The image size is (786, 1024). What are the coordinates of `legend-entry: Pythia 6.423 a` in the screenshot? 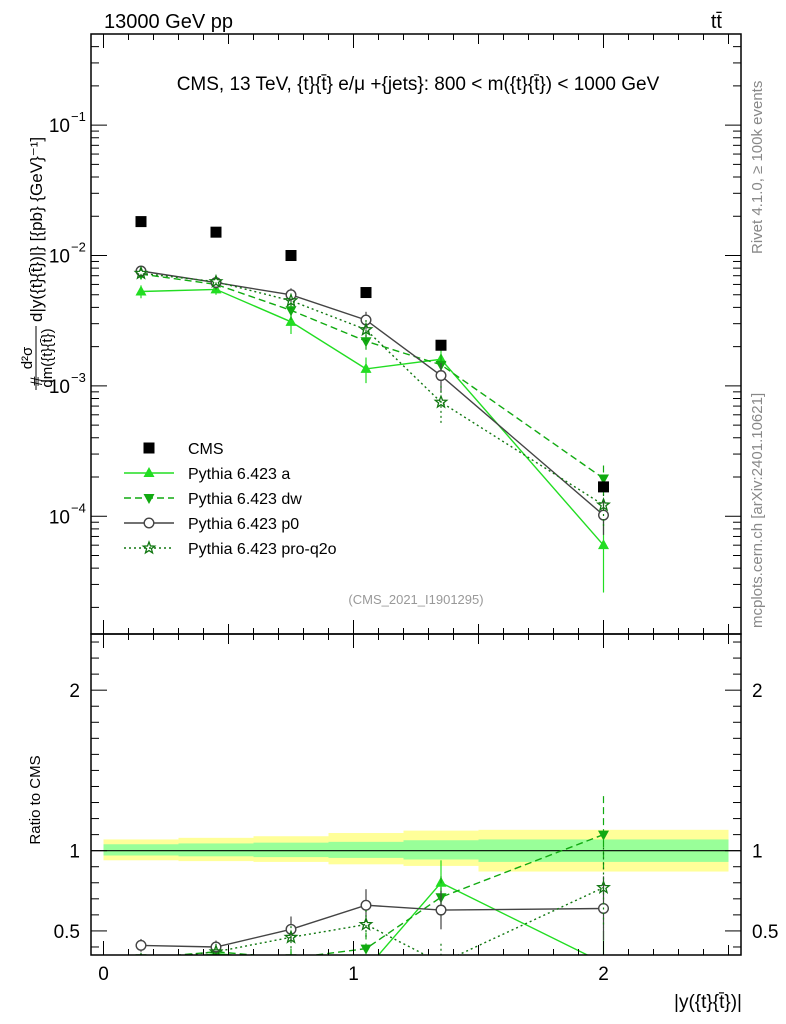 It's located at (207, 474).